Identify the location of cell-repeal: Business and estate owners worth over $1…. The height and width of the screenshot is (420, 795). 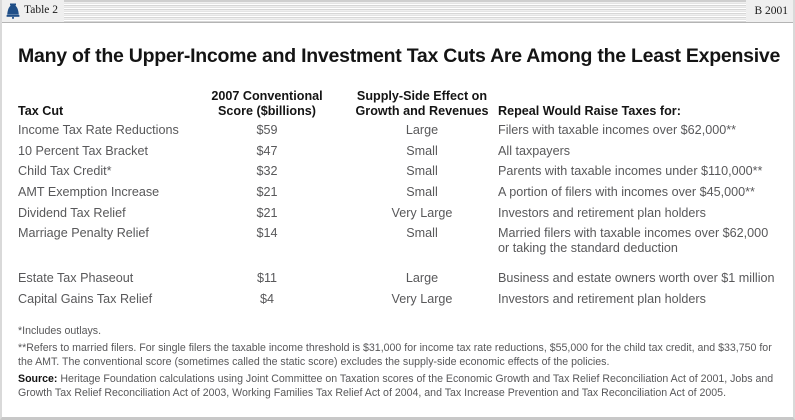
(636, 277).